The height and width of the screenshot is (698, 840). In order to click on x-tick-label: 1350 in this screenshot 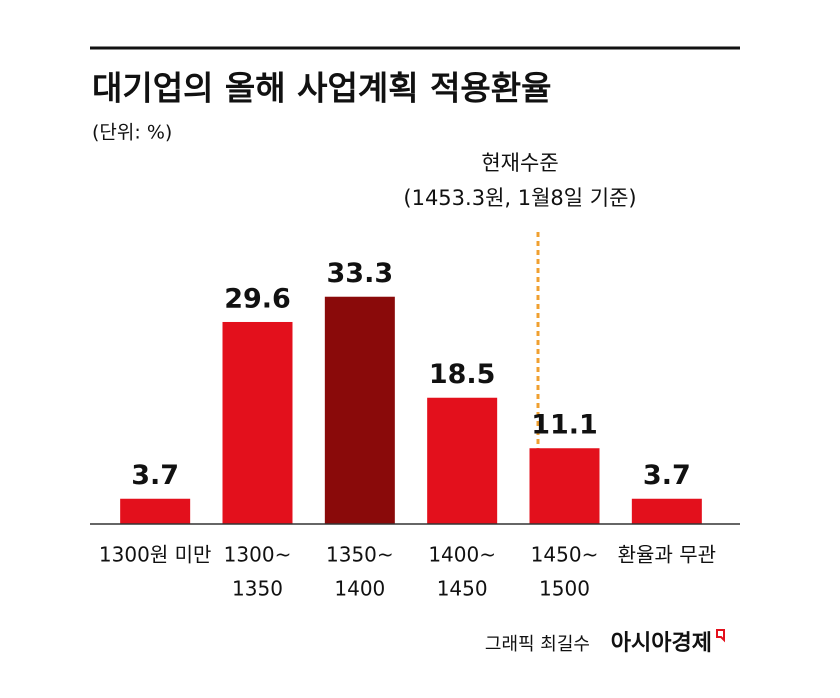, I will do `click(257, 589)`.